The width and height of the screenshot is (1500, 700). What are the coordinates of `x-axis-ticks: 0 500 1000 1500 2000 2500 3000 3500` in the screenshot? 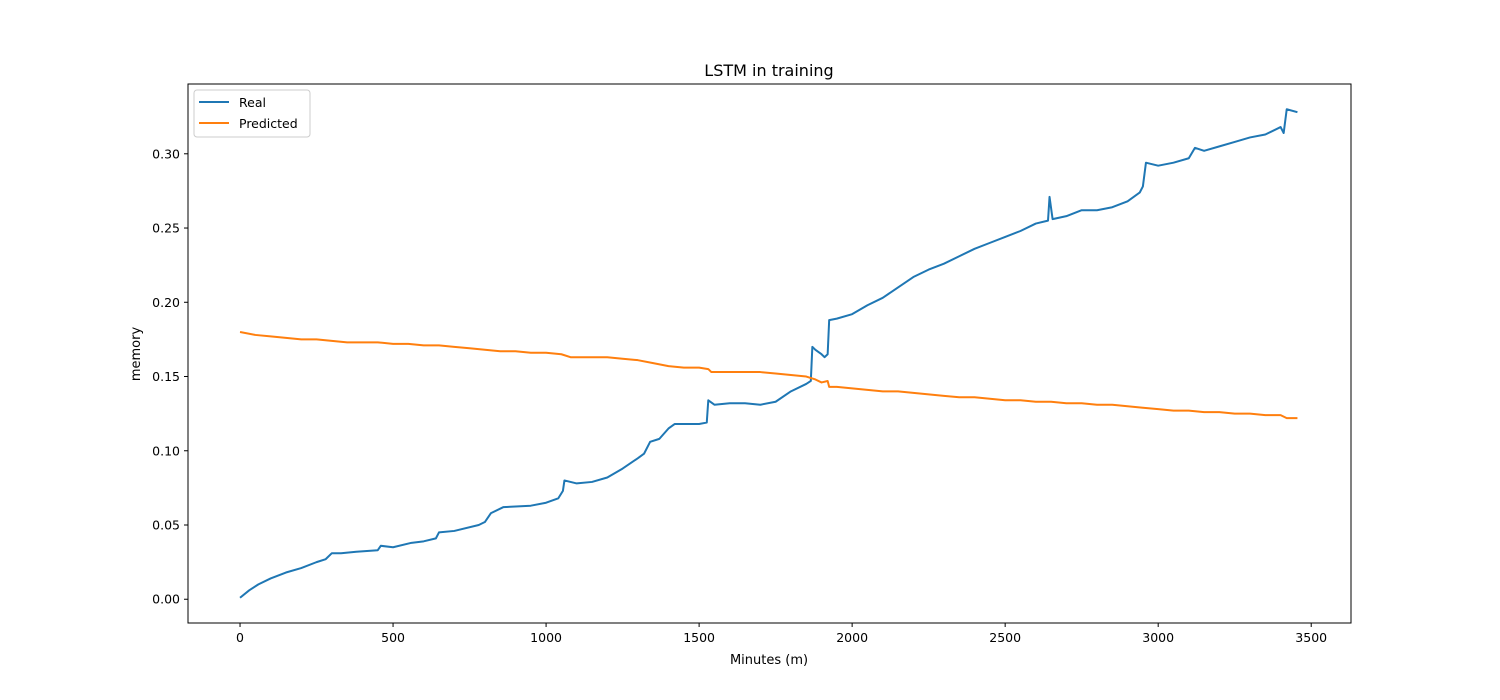 It's located at (781, 634).